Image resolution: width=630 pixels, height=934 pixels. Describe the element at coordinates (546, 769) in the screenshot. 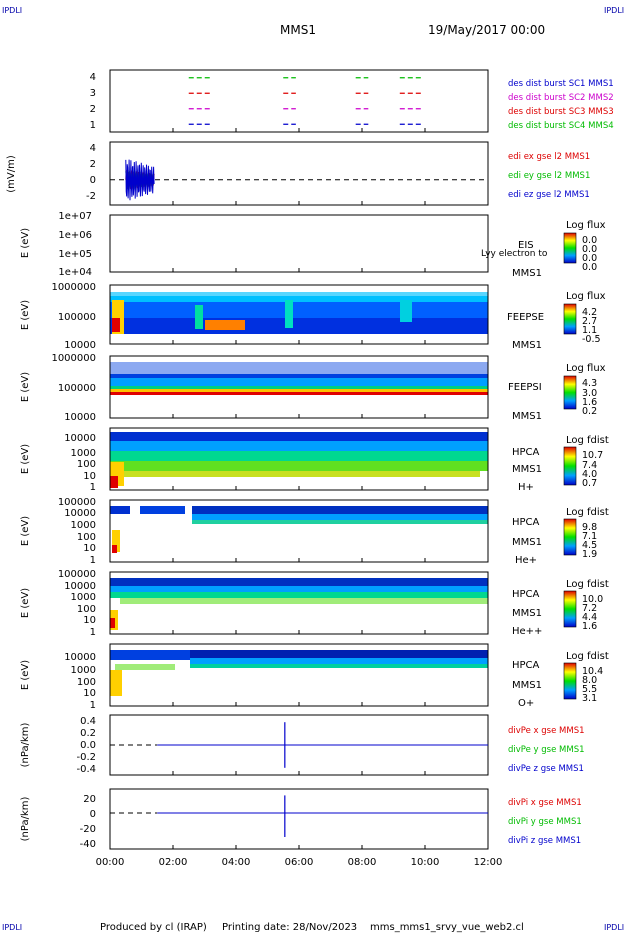

I see `legend-entry: divPe z gse MMS1` at that location.